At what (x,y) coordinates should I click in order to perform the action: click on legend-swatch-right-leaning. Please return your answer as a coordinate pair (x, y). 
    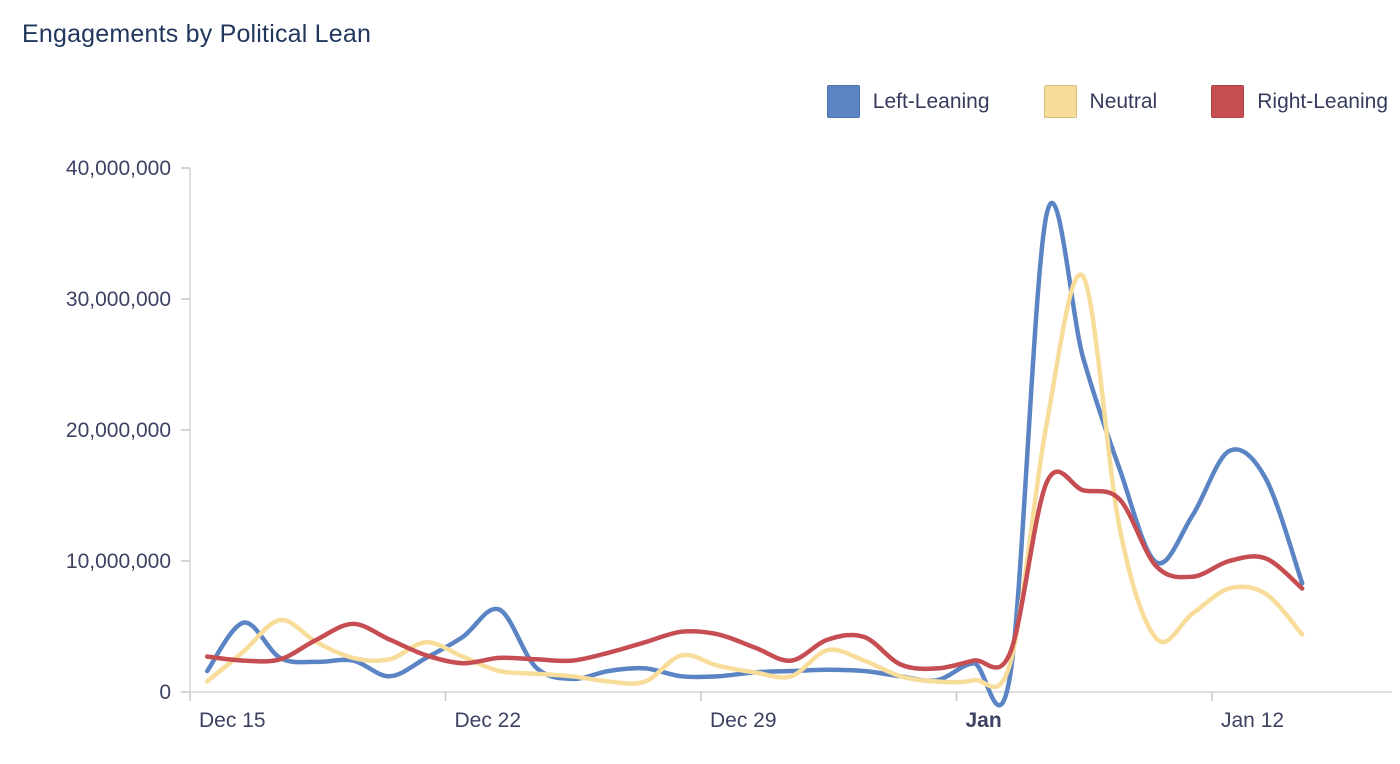
    Looking at the image, I should click on (1228, 101).